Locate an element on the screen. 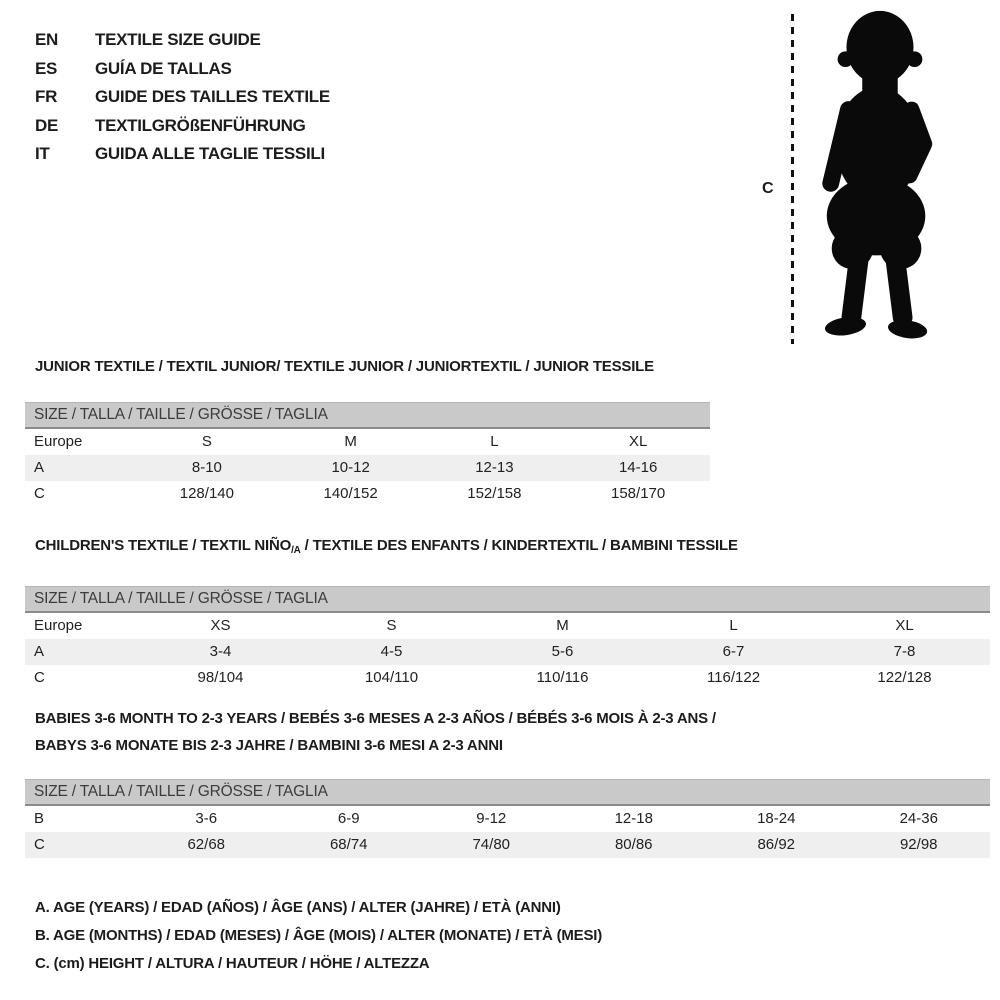 The height and width of the screenshot is (1000, 1000). table-cell: 14-16 is located at coordinates (638, 467).